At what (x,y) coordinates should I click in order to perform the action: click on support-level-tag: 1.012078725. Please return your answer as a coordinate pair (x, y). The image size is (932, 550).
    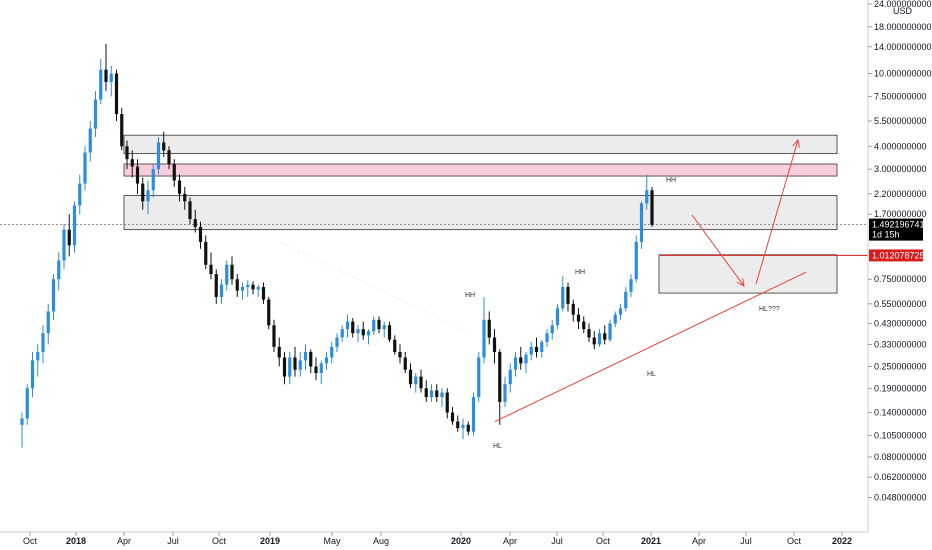
    Looking at the image, I should click on (897, 255).